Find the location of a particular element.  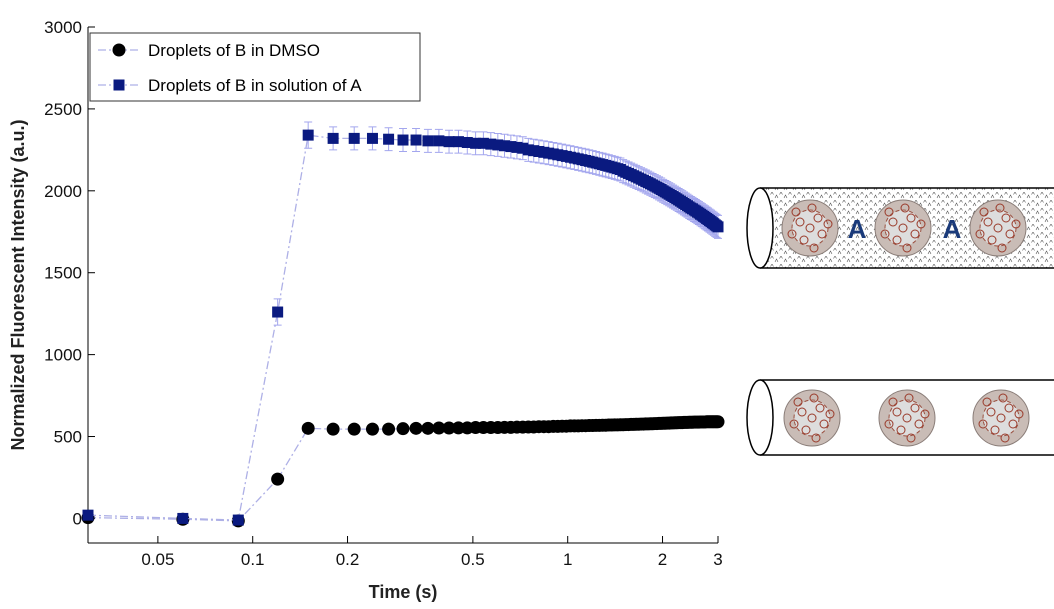

legend-label: Droplets of B in DMSO is located at coordinates (234, 50).